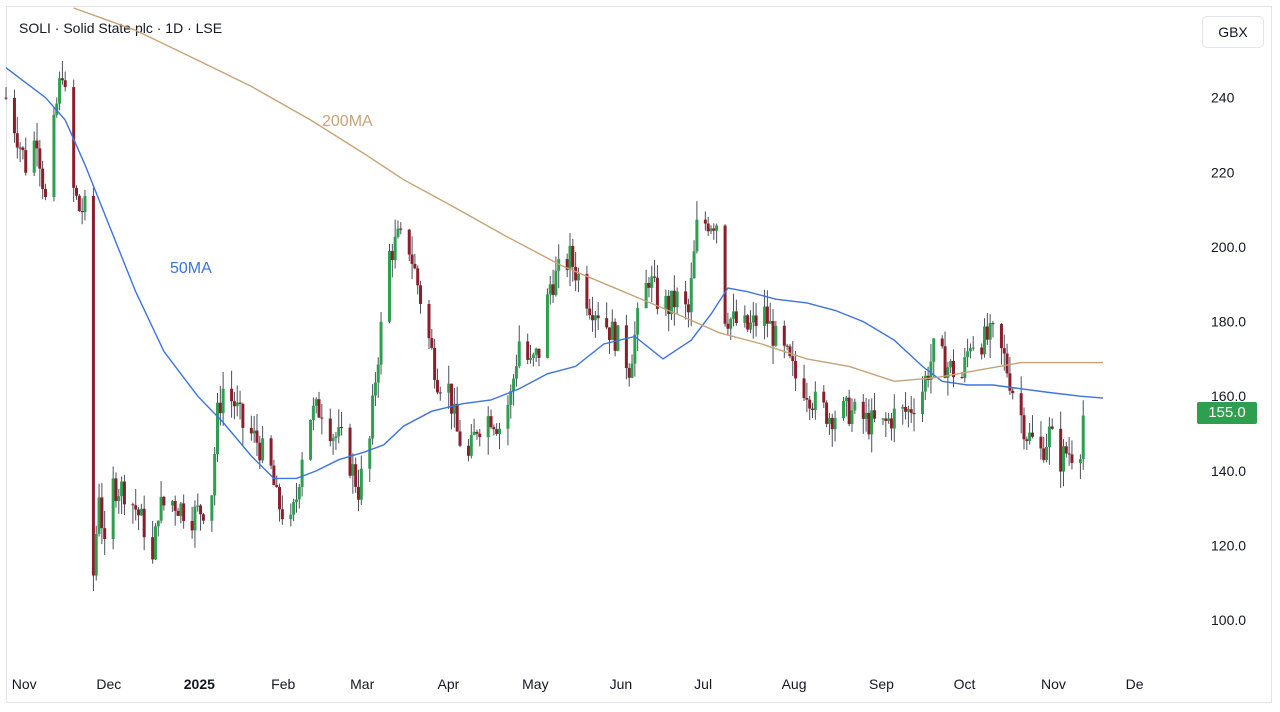 The image size is (1280, 712). I want to click on time-tick-label: Sep, so click(881, 684).